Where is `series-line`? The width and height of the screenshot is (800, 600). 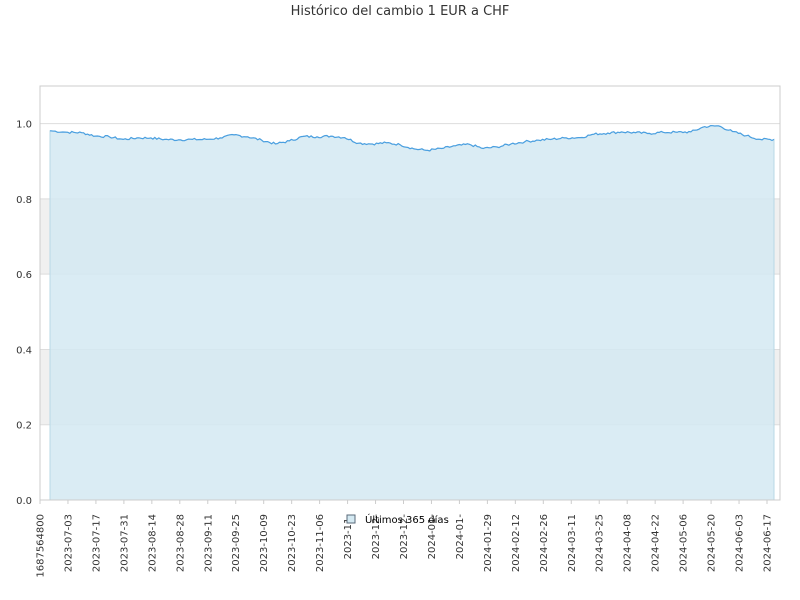 series-line is located at coordinates (412, 138).